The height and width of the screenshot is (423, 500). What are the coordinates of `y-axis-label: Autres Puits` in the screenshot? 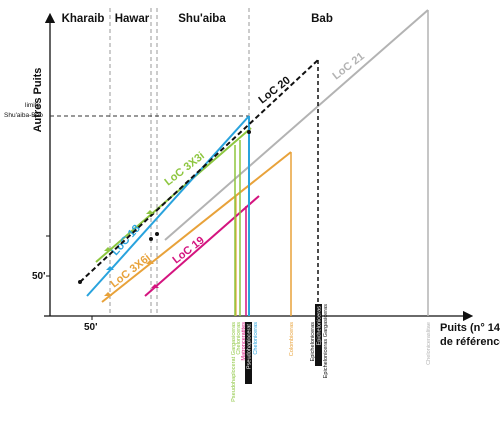 It's located at (38, 100).